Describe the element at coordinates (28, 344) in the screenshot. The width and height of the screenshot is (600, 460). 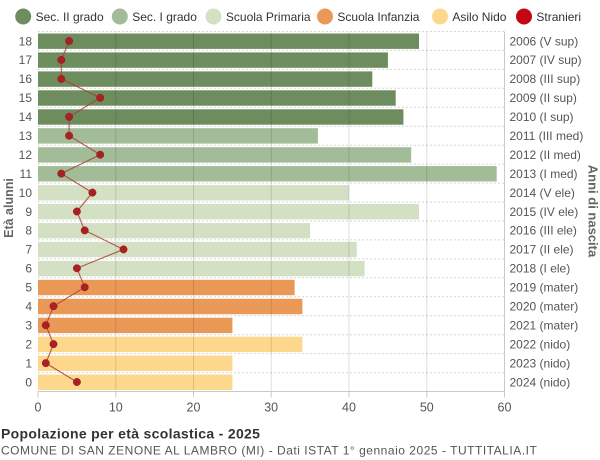
I see `svg-text: 2` at that location.